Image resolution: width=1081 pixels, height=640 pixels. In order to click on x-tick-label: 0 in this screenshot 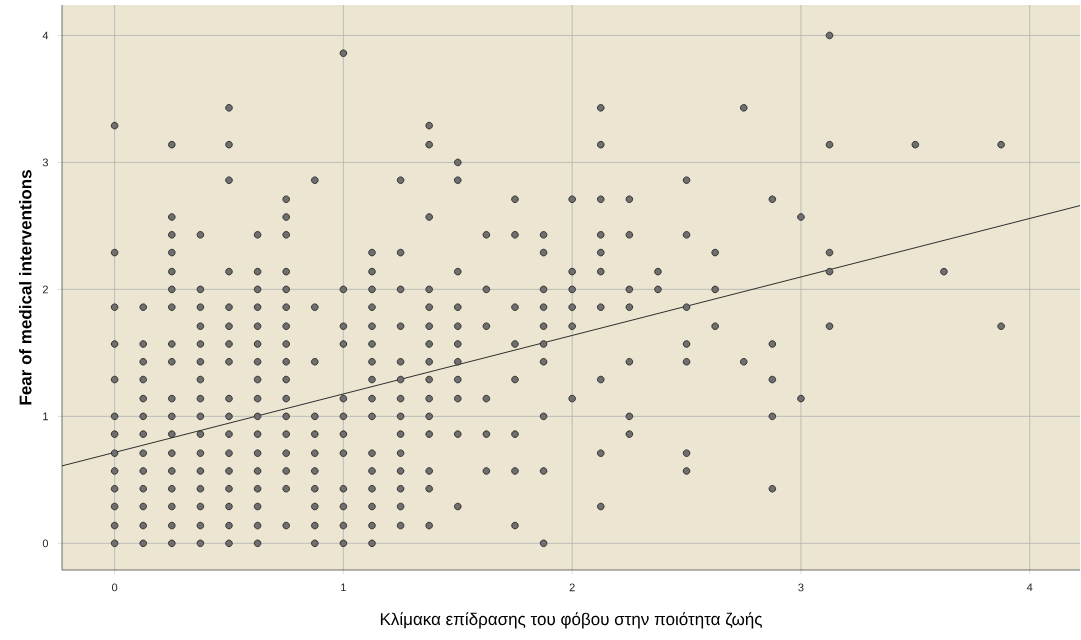, I will do `click(115, 587)`.